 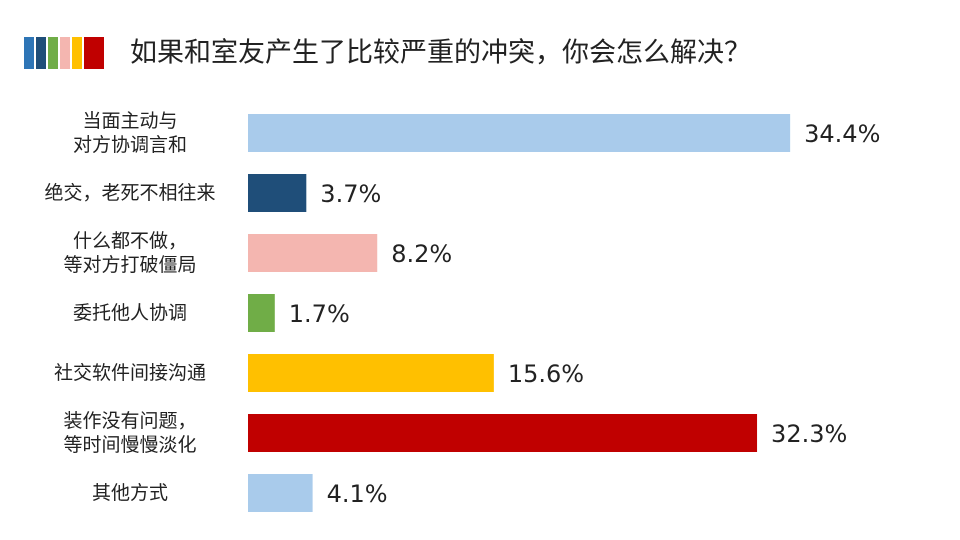 What do you see at coordinates (130, 241) in the screenshot?
I see `category-line: 什么都不做，` at bounding box center [130, 241].